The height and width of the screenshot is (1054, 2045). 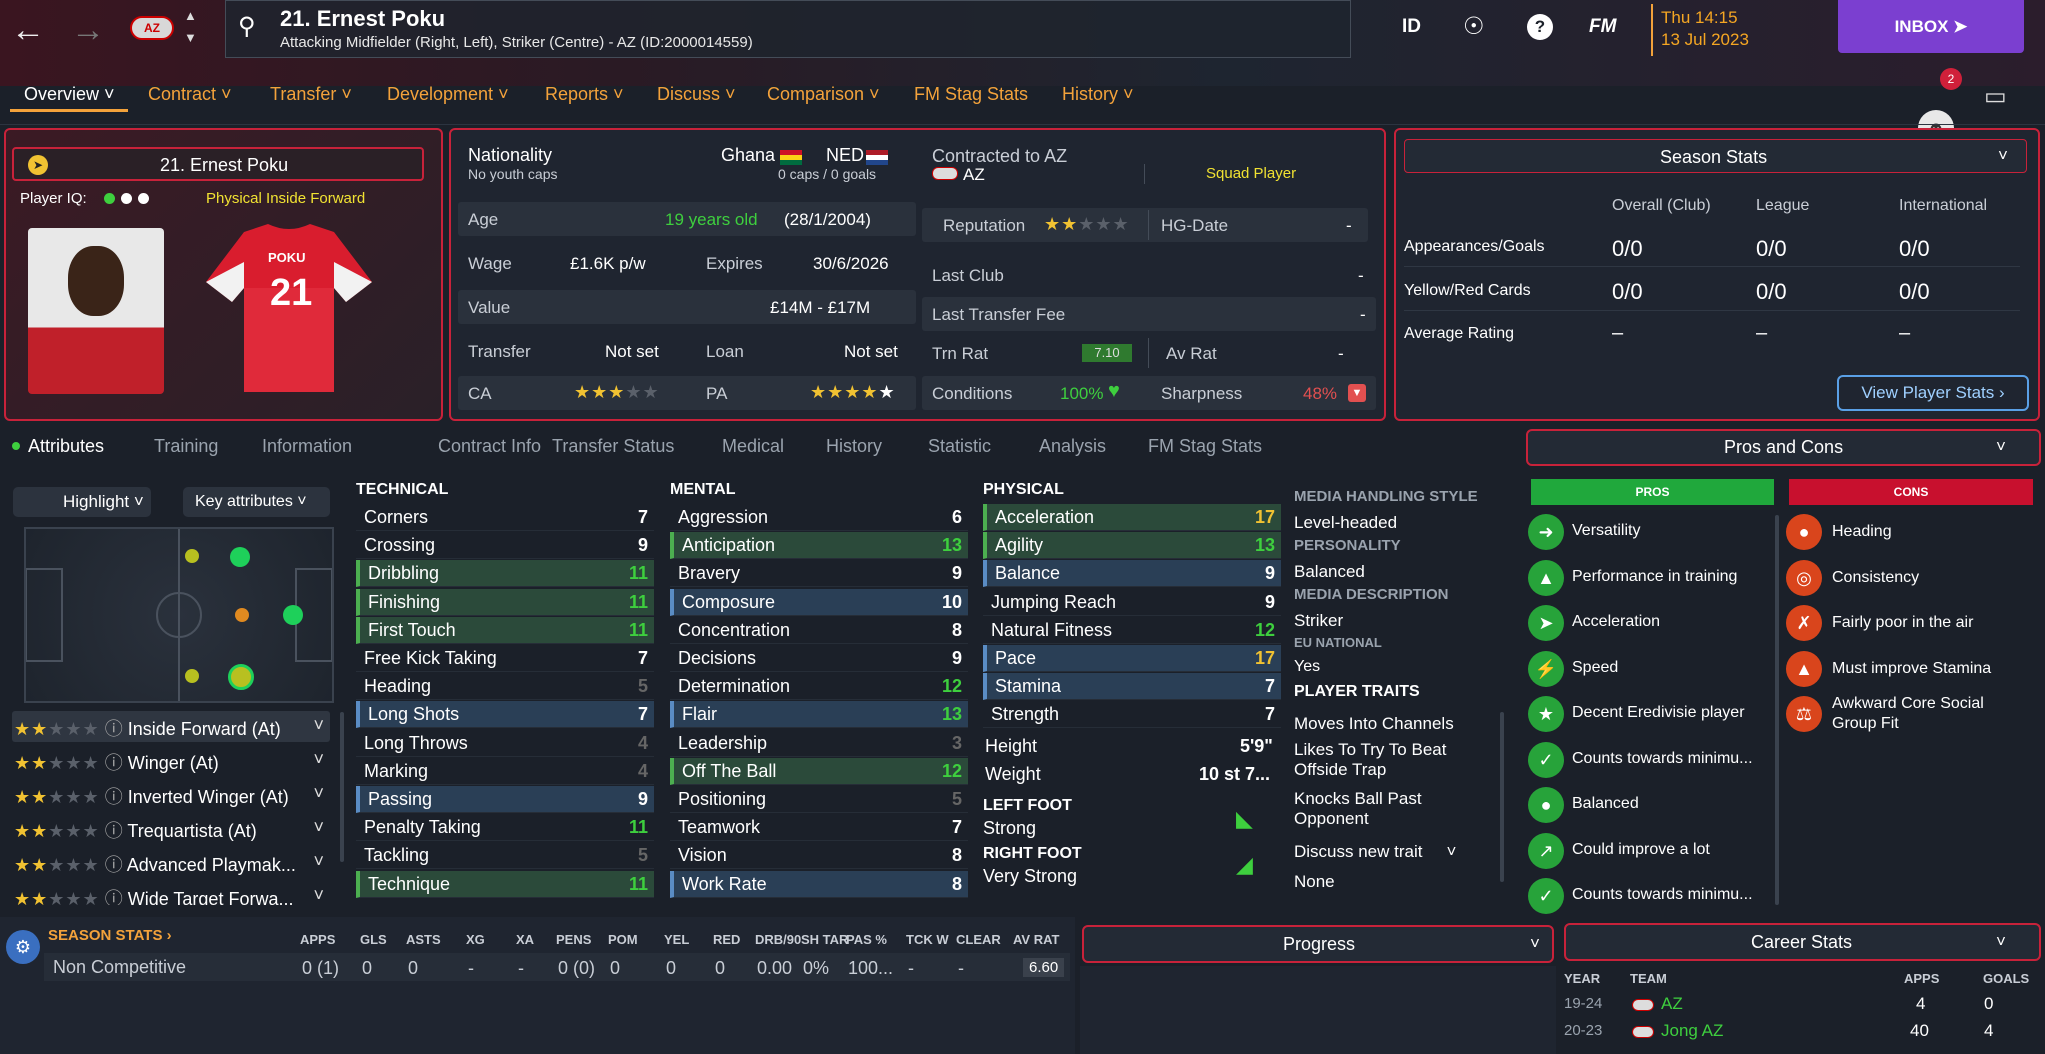 I want to click on attribute-row: Flair 13, so click(x=819, y=715).